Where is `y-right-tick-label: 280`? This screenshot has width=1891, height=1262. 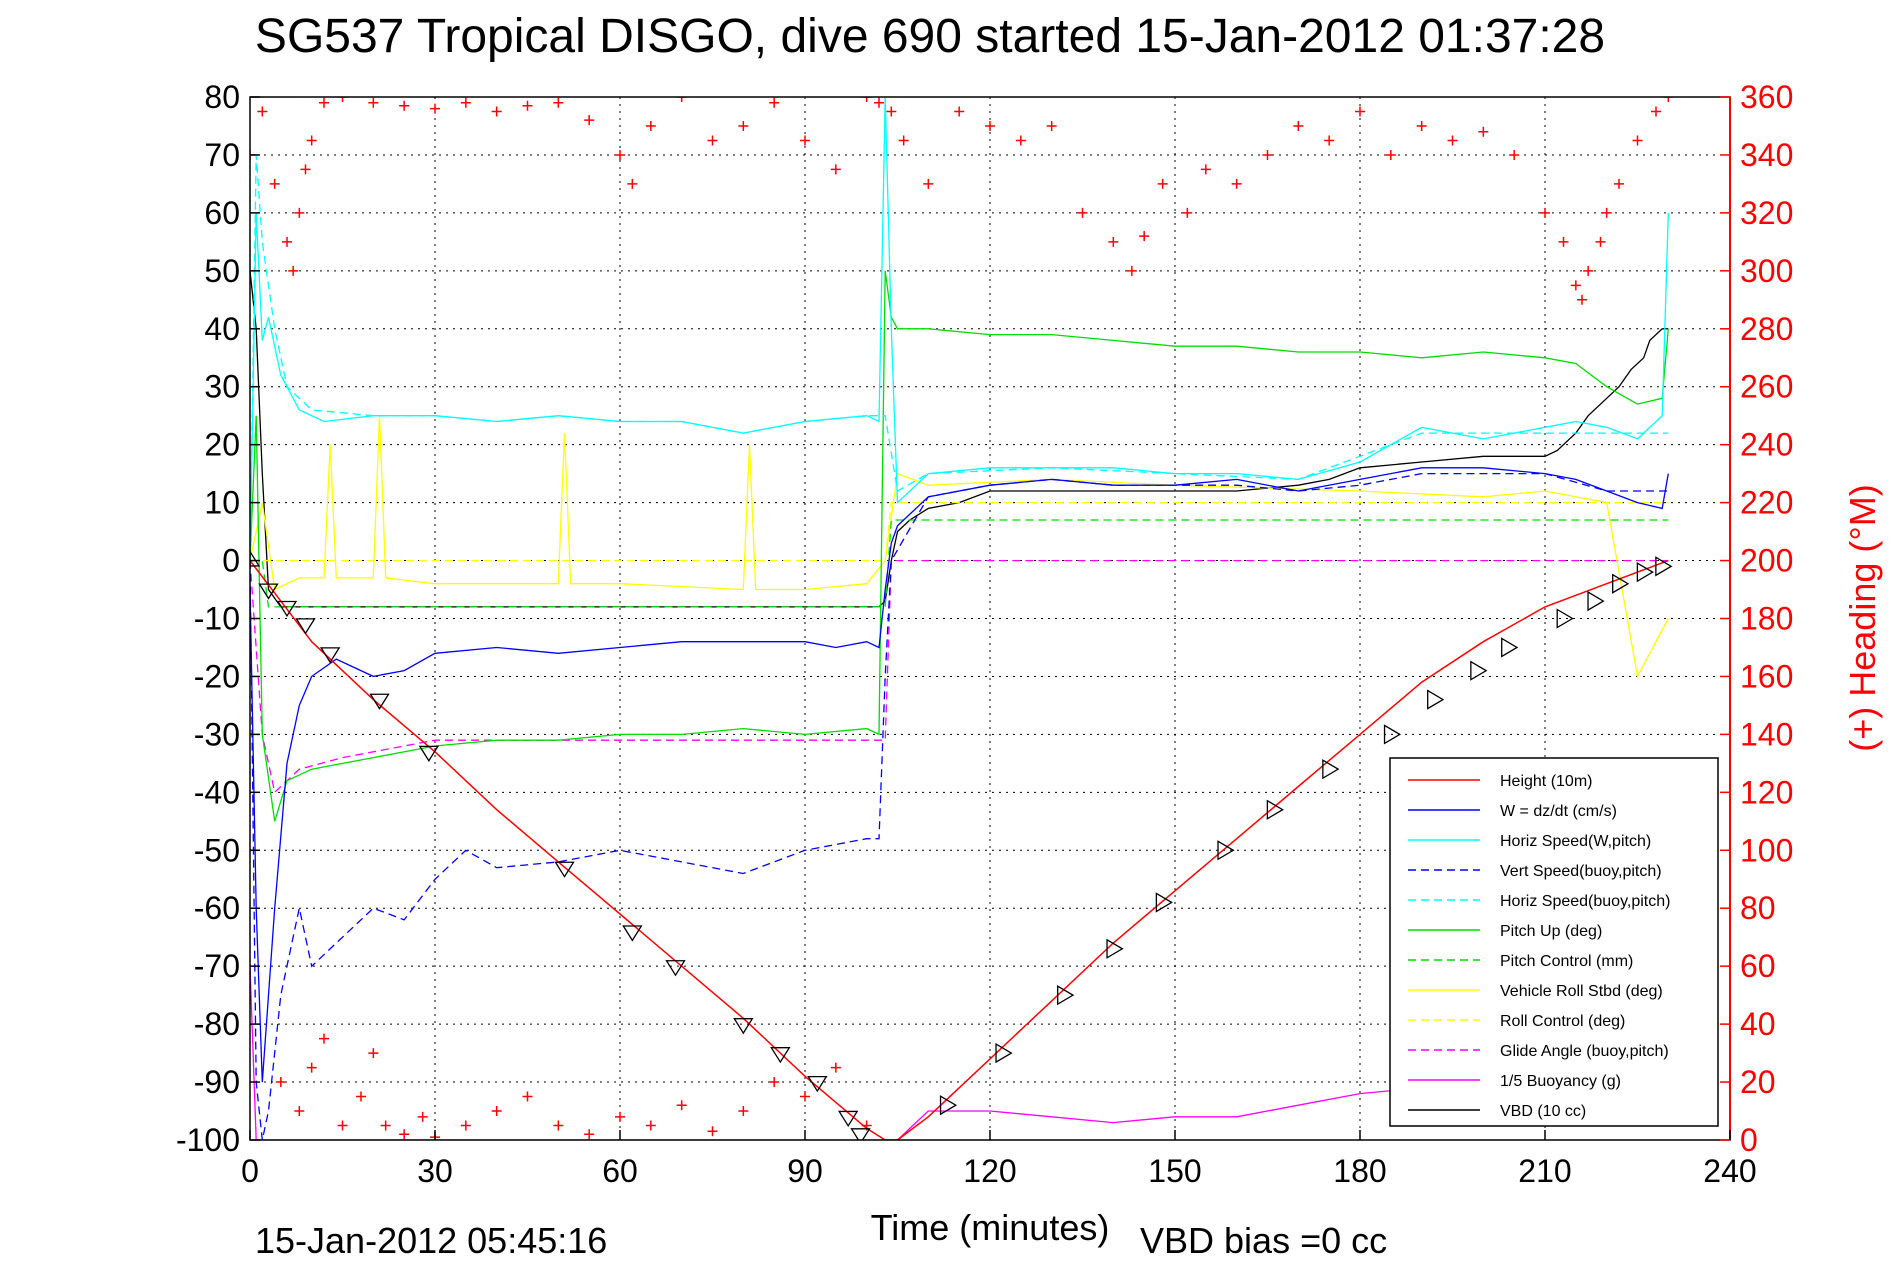 y-right-tick-label: 280 is located at coordinates (1766, 329).